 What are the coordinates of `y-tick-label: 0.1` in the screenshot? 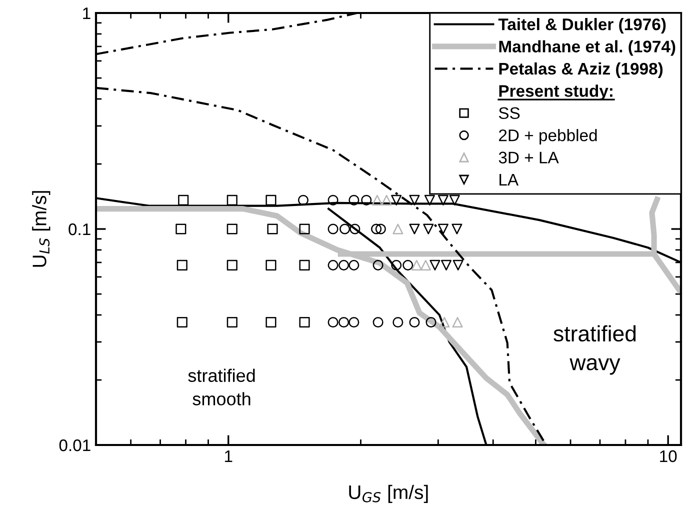 It's located at (79, 229).